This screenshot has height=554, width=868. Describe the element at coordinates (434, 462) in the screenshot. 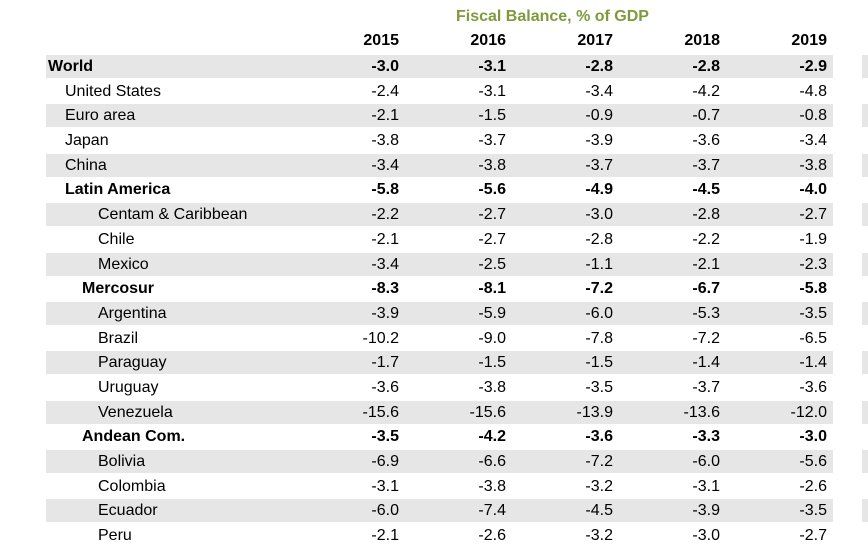

I see `table-row: Bolivia -6.9 -6.6 -7.2 -6.0 -5.6` at that location.